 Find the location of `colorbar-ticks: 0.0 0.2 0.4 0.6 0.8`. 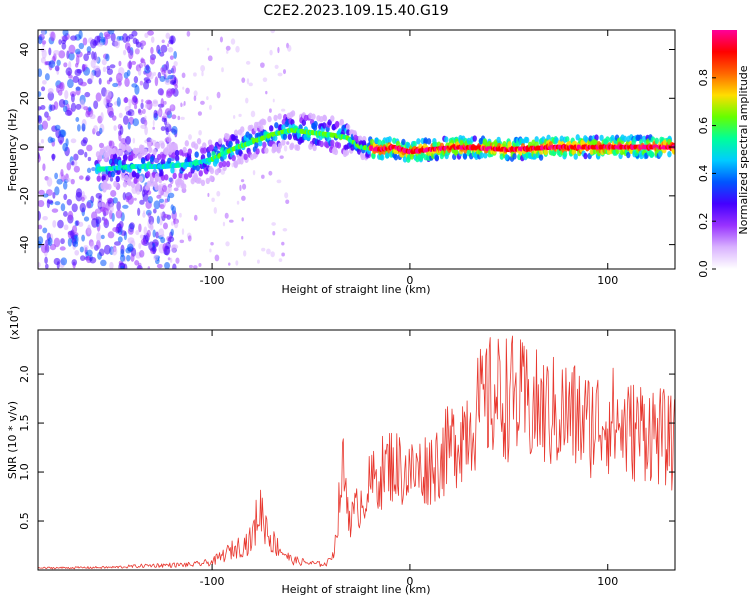

colorbar-ticks: 0.0 0.2 0.4 0.6 0.8 is located at coordinates (706, 173).